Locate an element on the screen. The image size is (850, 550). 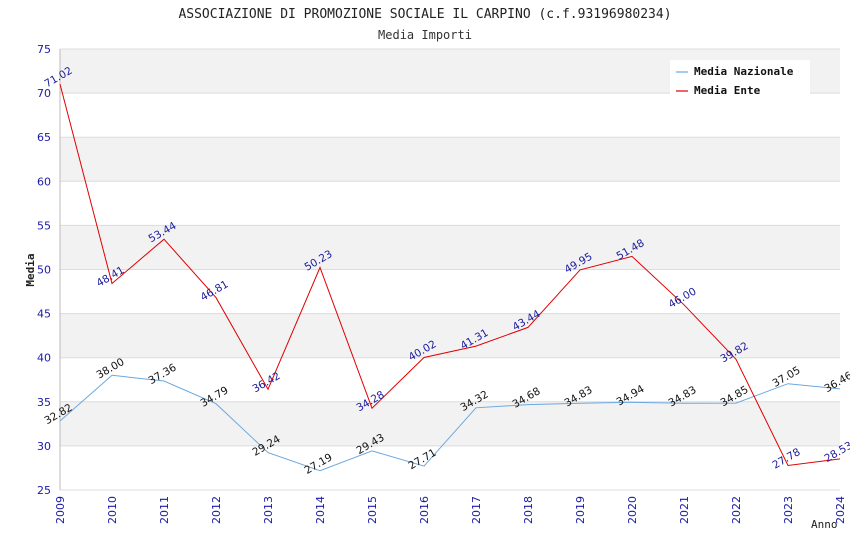
y-tick-label: 70 is located at coordinates (44, 93).